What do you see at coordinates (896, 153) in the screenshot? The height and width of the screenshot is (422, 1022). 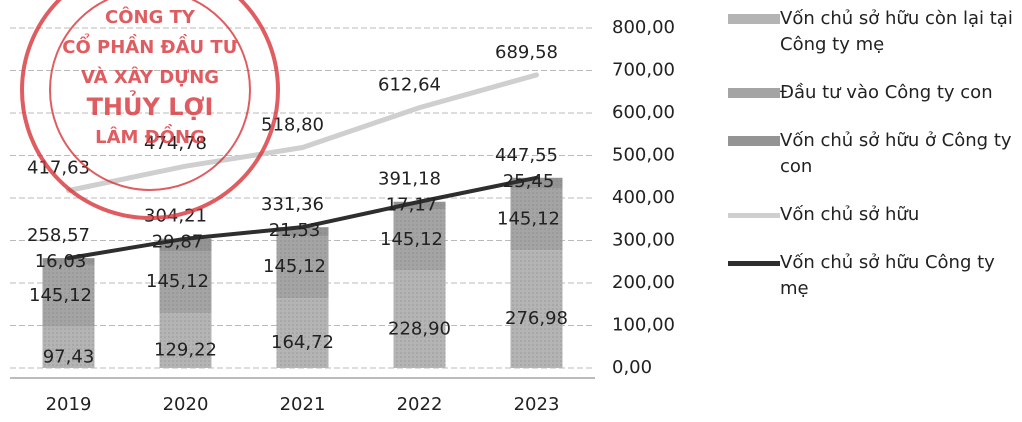 I see `legend-label: Vốn chủ sở hữu ở Công ty con` at bounding box center [896, 153].